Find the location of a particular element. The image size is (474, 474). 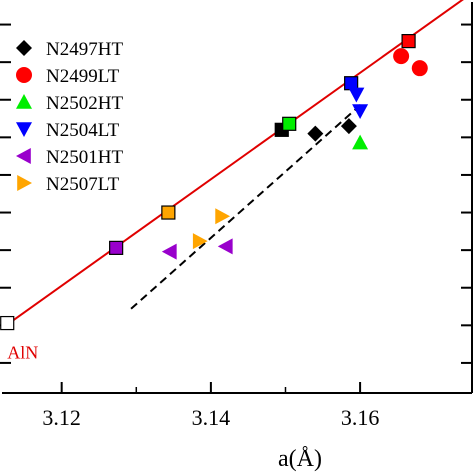

x-tick-label: 3.12 is located at coordinates (61, 417).